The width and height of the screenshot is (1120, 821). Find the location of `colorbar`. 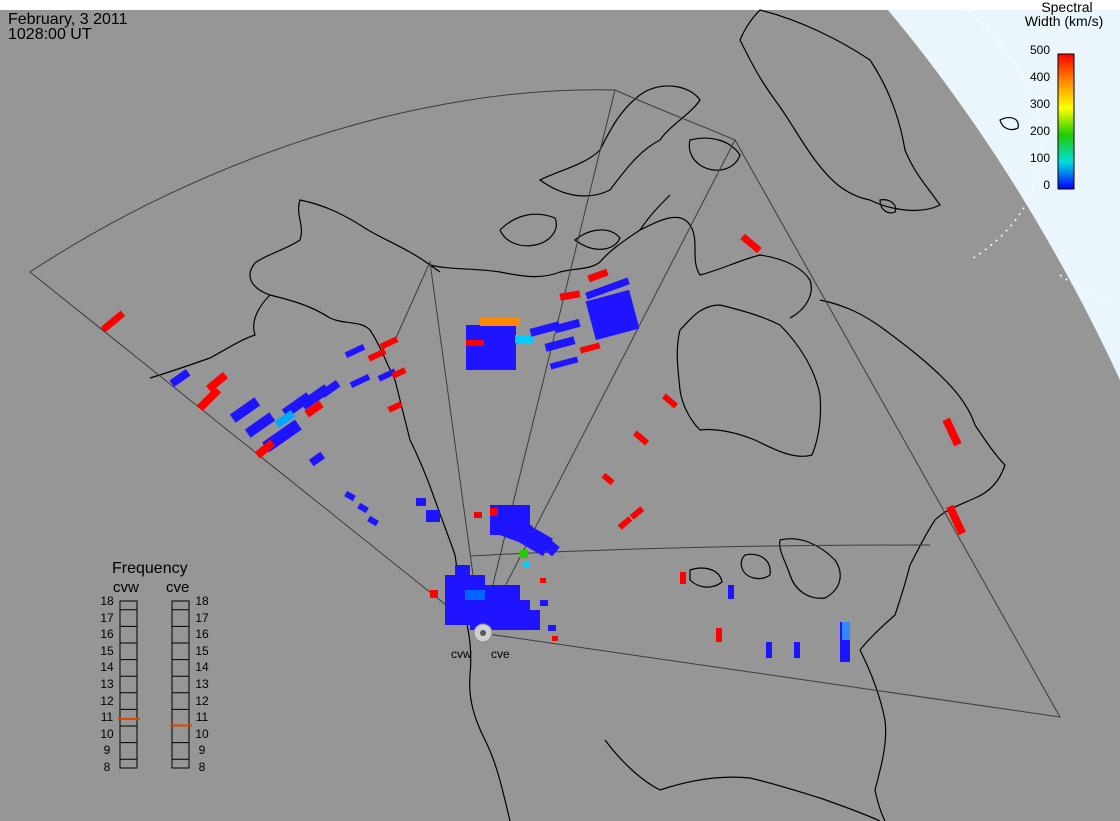

colorbar is located at coordinates (1066, 121).